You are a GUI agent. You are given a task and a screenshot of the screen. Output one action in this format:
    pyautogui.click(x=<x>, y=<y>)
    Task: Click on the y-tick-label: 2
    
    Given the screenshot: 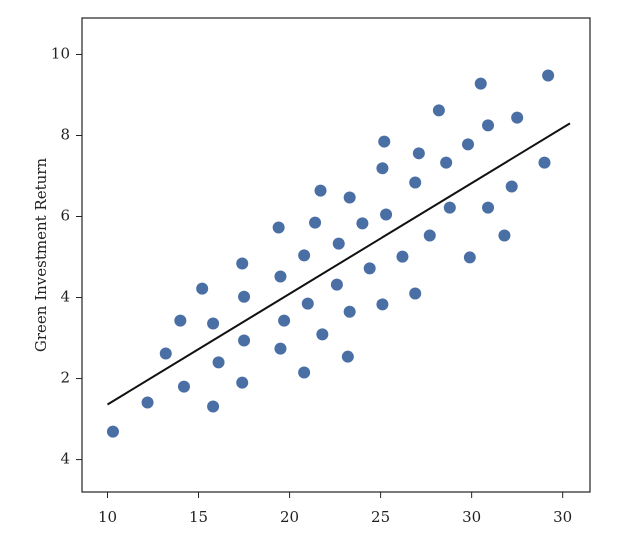 What is the action you would take?
    pyautogui.click(x=65, y=378)
    